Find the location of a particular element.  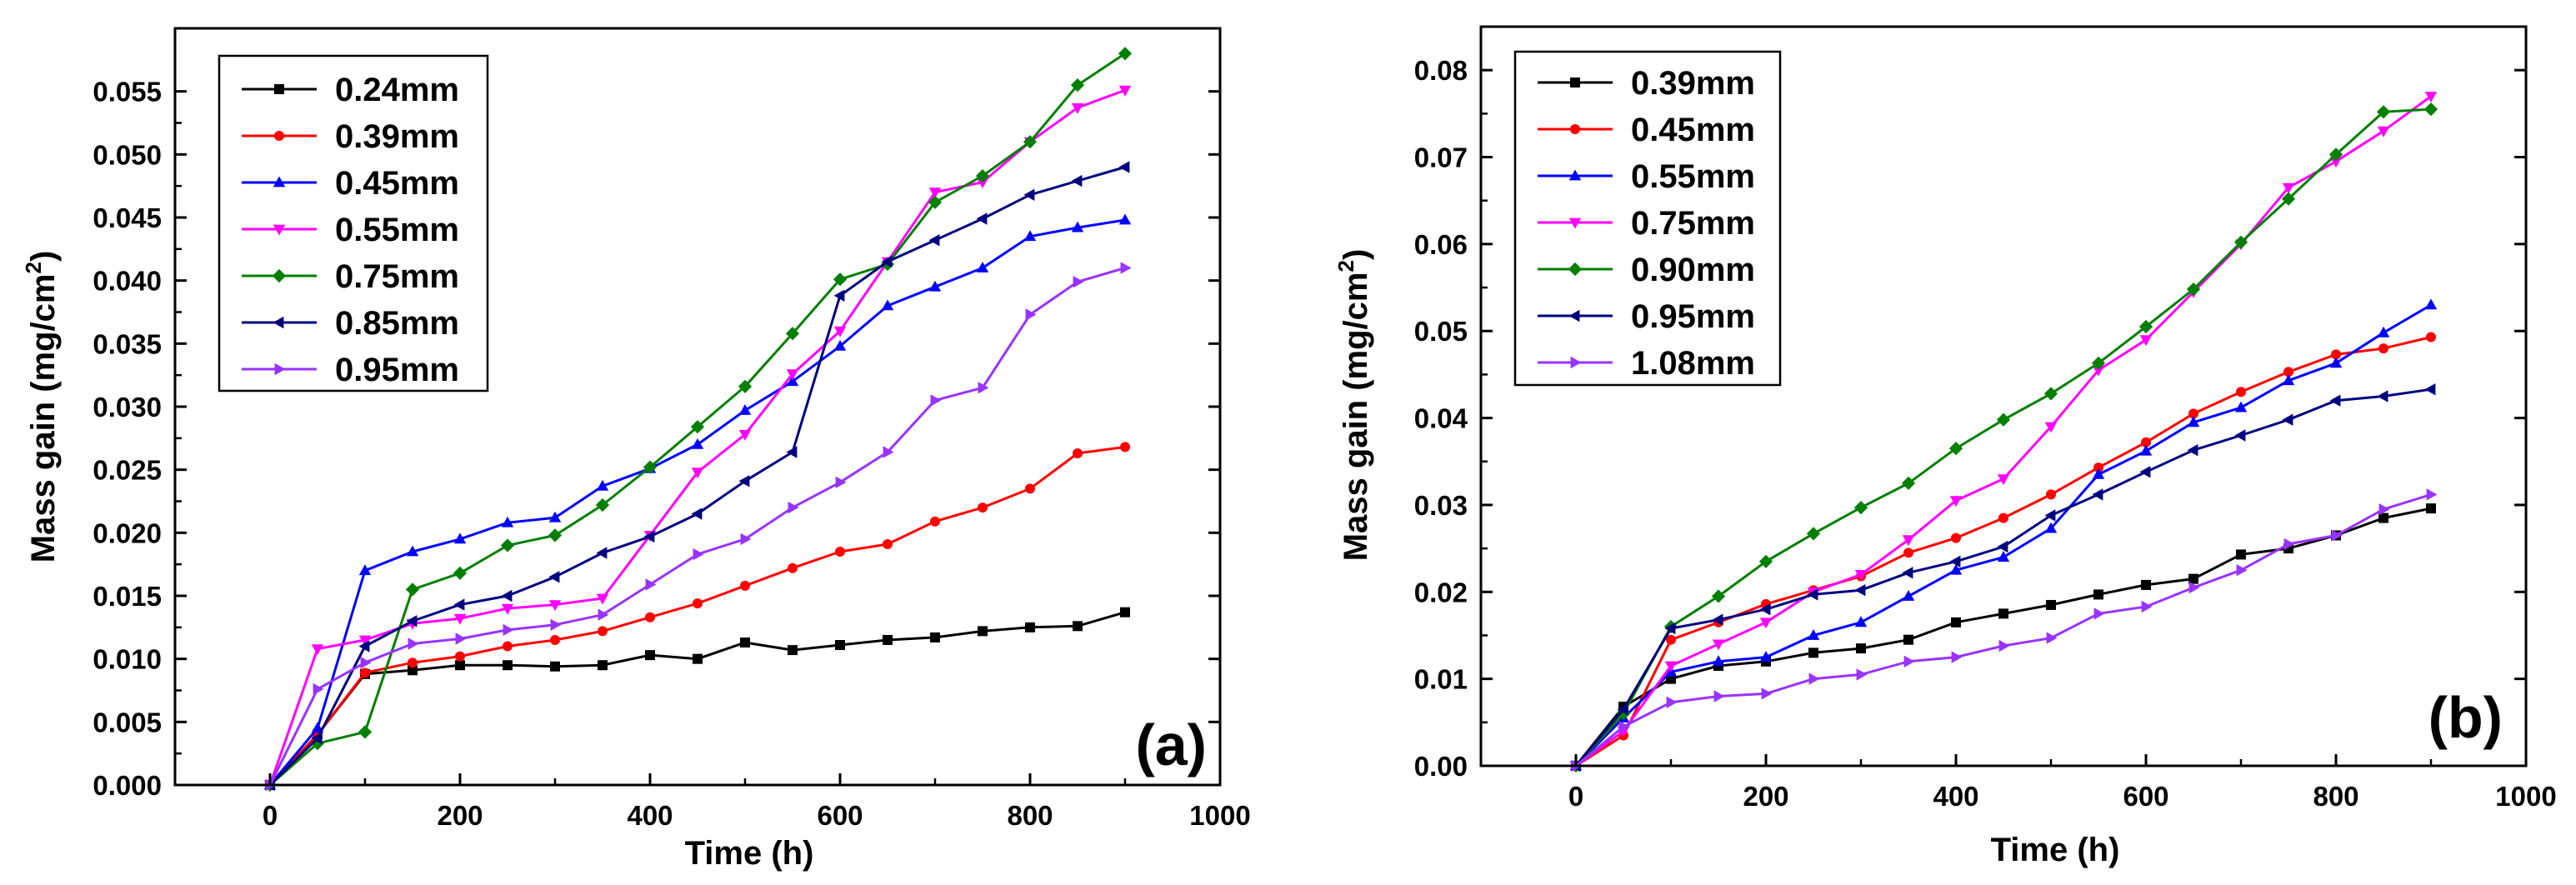

series-1.08mm is located at coordinates (2005, 630).